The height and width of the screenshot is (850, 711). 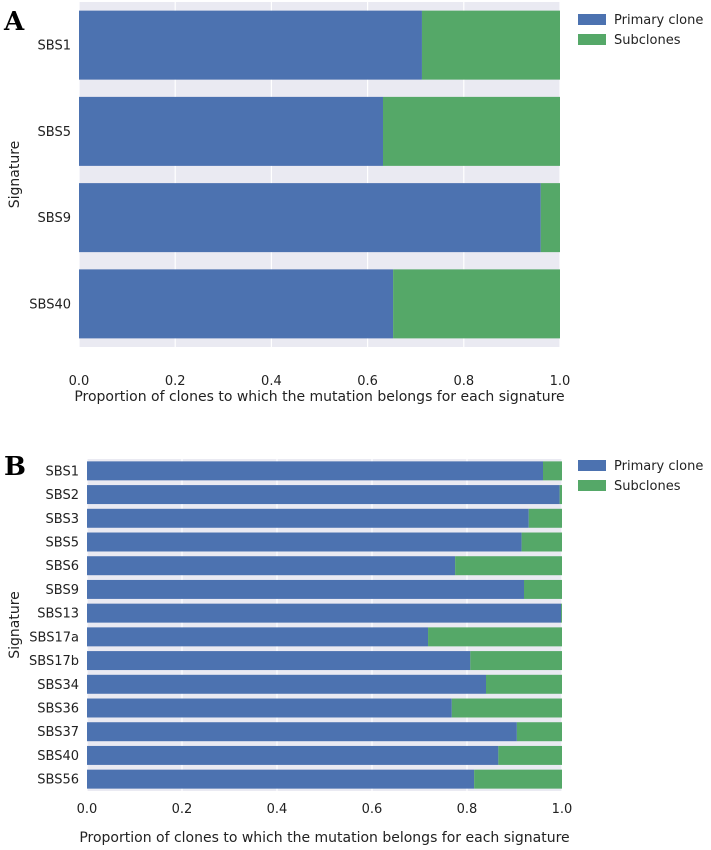 I want to click on bar-subclones-sbs2, so click(x=560, y=495).